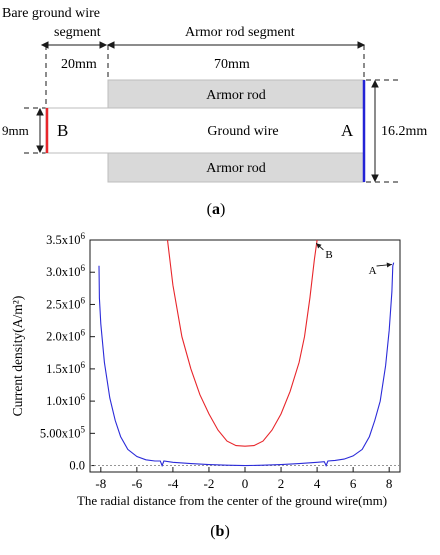 This screenshot has height=555, width=440. What do you see at coordinates (328, 255) in the screenshot?
I see `annotation-label-B: B` at bounding box center [328, 255].